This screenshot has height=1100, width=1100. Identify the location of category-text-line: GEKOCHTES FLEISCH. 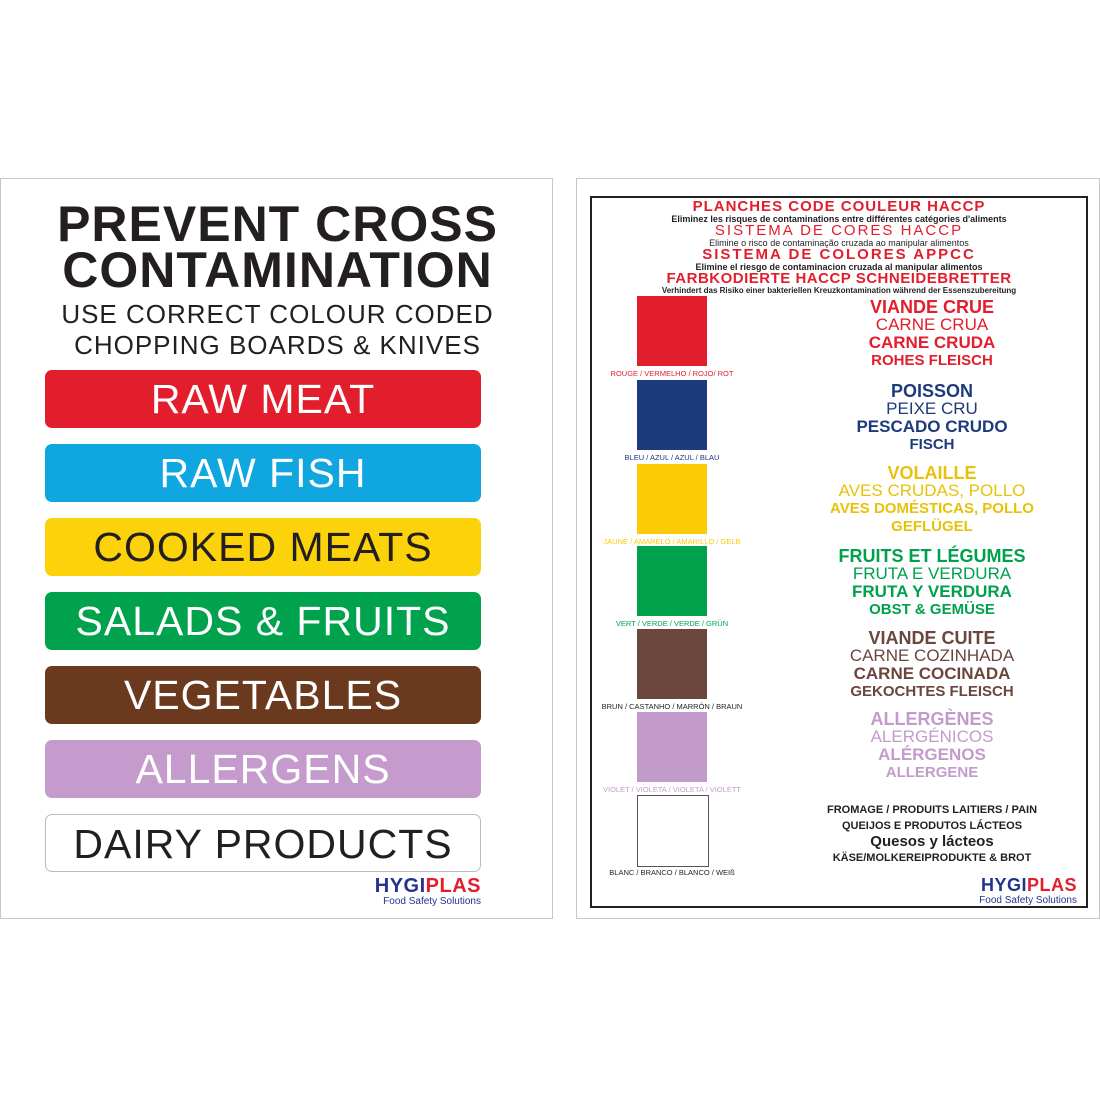
(932, 691).